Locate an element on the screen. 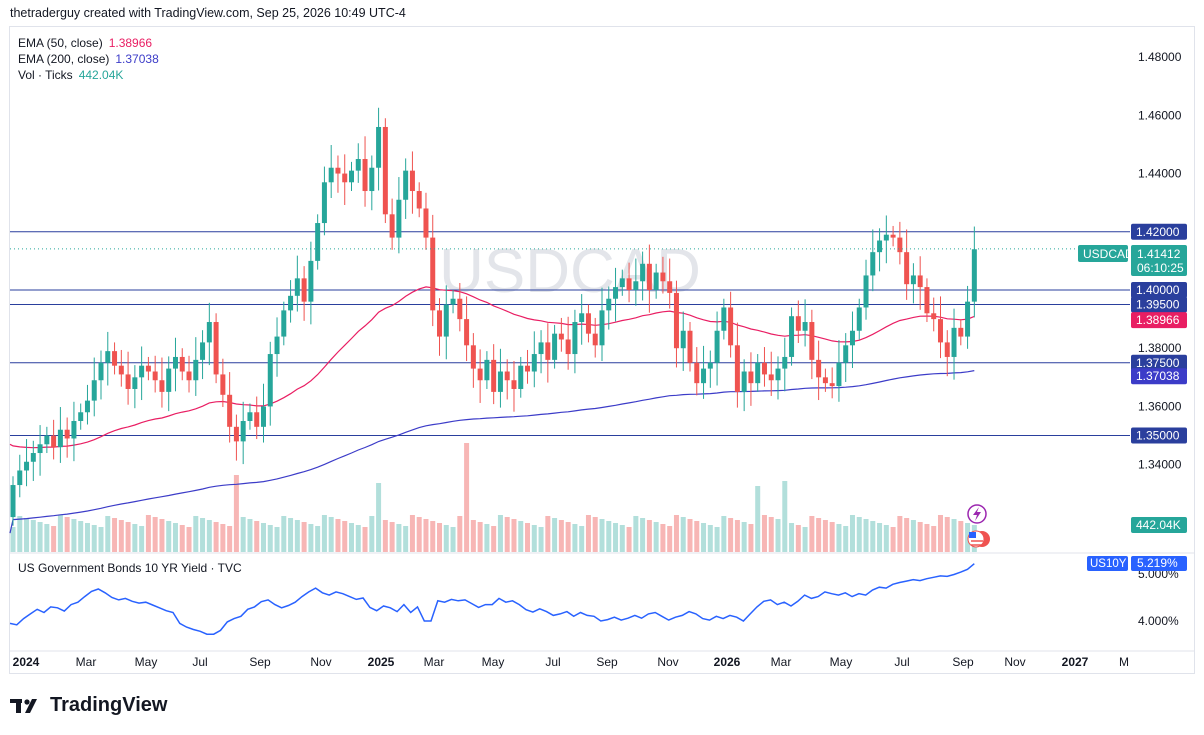 The image size is (1204, 735). yield-last-tag: 5.219% is located at coordinates (1159, 563).